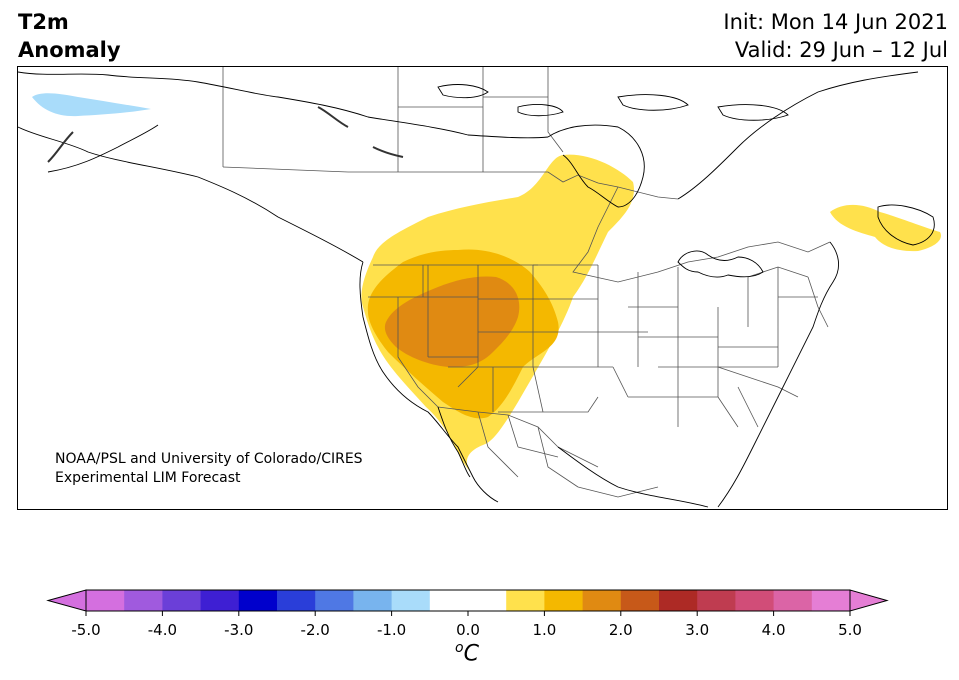 This screenshot has width=959, height=680. I want to click on map-title: T2m Anomaly, so click(69, 36).